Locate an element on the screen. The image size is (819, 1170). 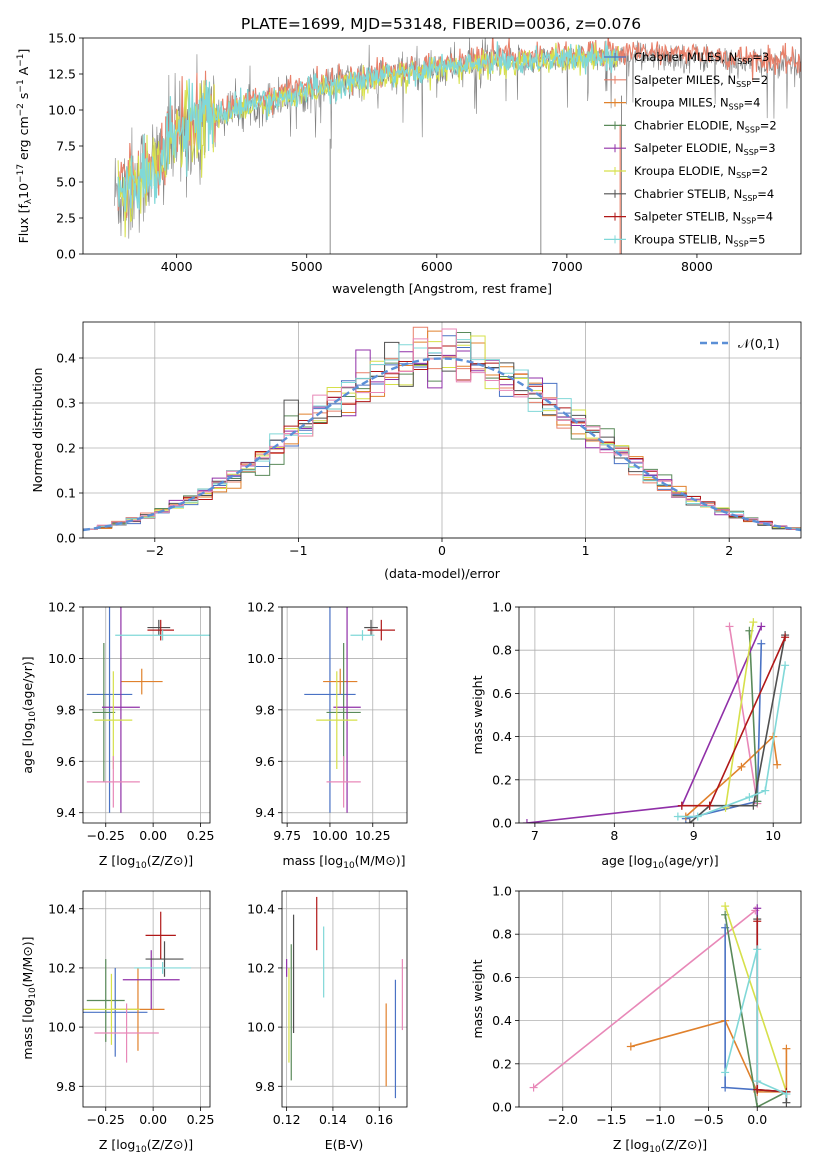
mass_vs_Z-ytick-label: 9.8 is located at coordinates (66, 1086).